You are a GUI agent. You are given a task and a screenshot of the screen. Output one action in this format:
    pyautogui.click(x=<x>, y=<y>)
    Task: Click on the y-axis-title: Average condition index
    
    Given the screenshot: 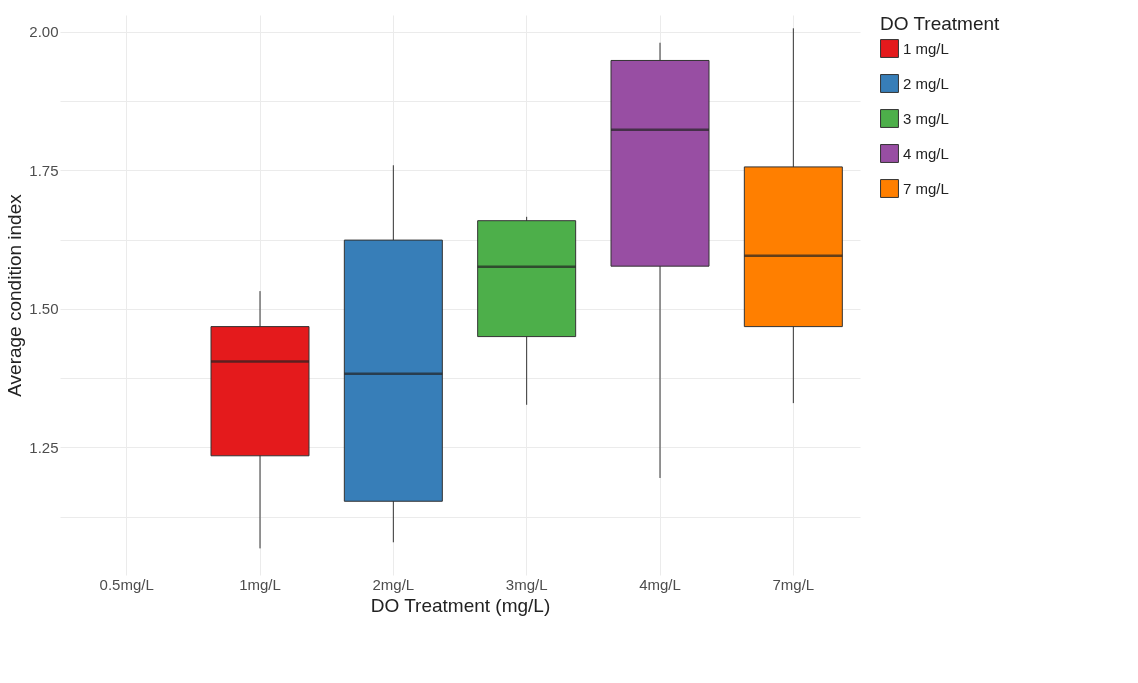 What is the action you would take?
    pyautogui.click(x=15, y=295)
    